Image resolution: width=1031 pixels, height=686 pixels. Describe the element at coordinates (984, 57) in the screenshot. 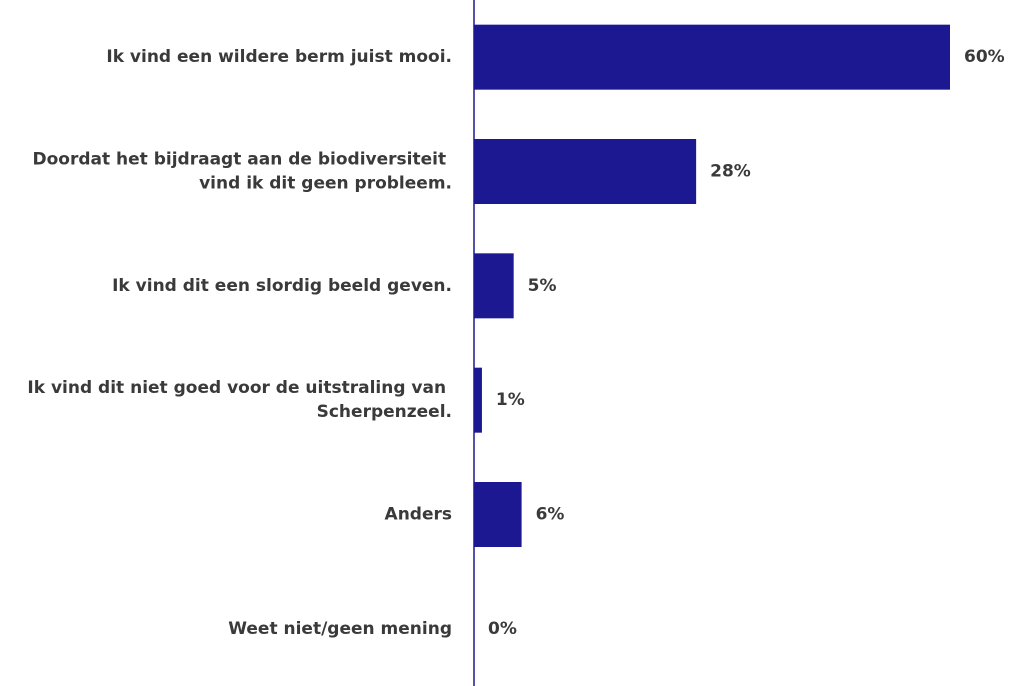

I see `value-label: 60%` at that location.